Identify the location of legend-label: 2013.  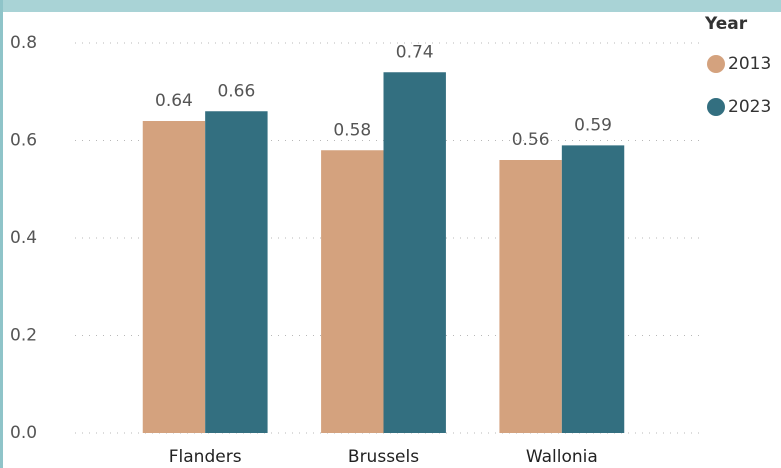
(749, 64).